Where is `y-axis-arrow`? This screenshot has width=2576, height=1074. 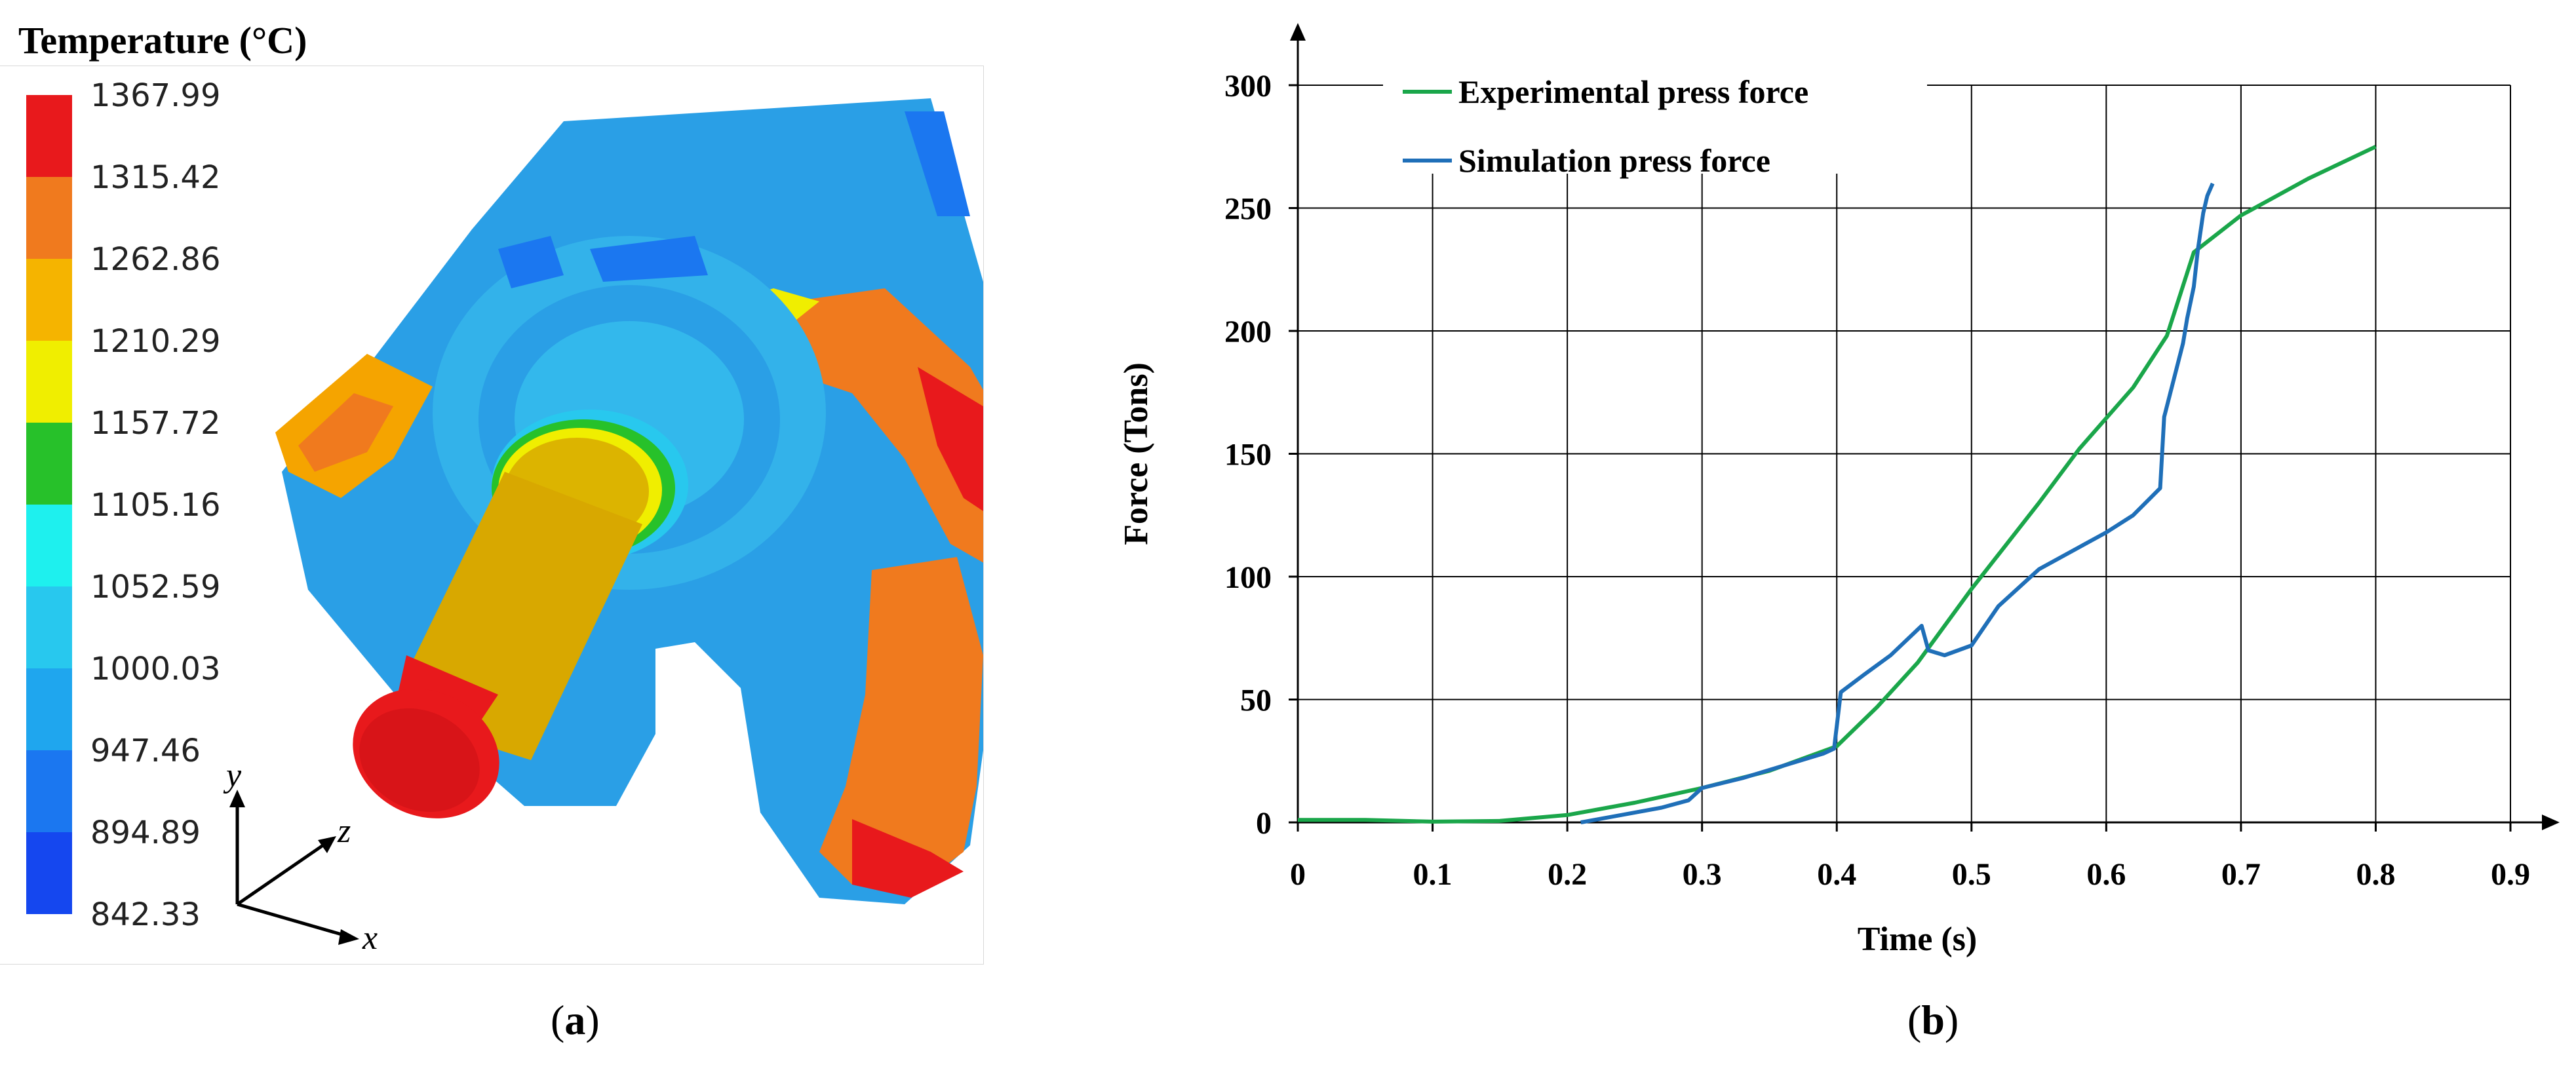 y-axis-arrow is located at coordinates (1298, 32).